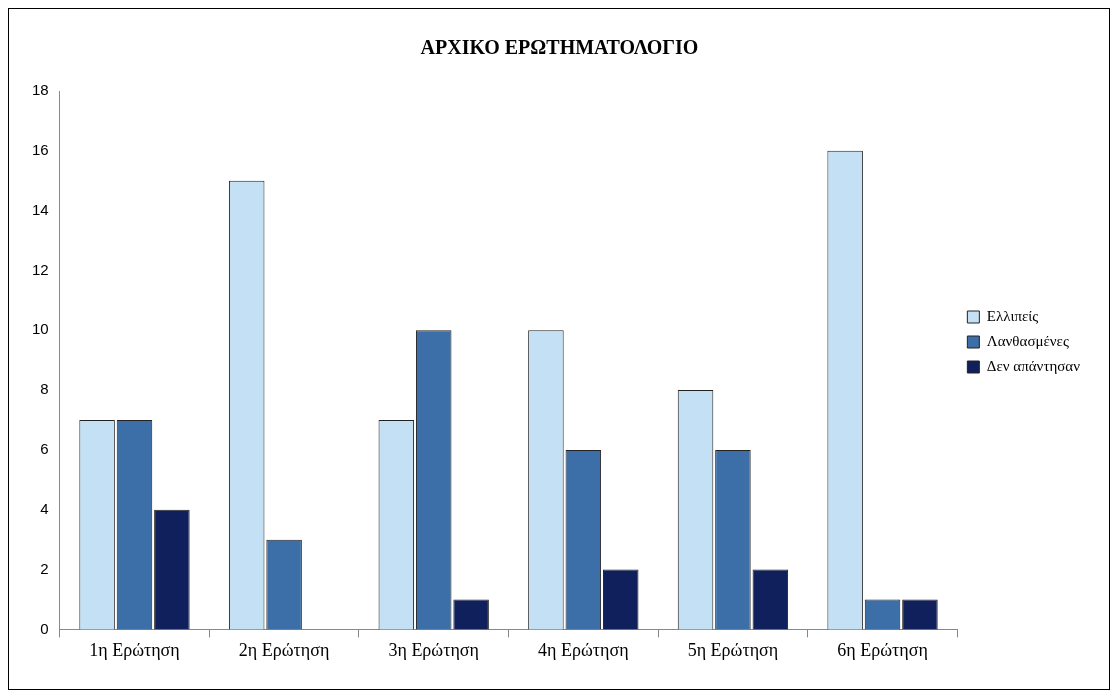 The width and height of the screenshot is (1120, 699). I want to click on x-tick-label: 1η Ερώτηση, so click(134, 649).